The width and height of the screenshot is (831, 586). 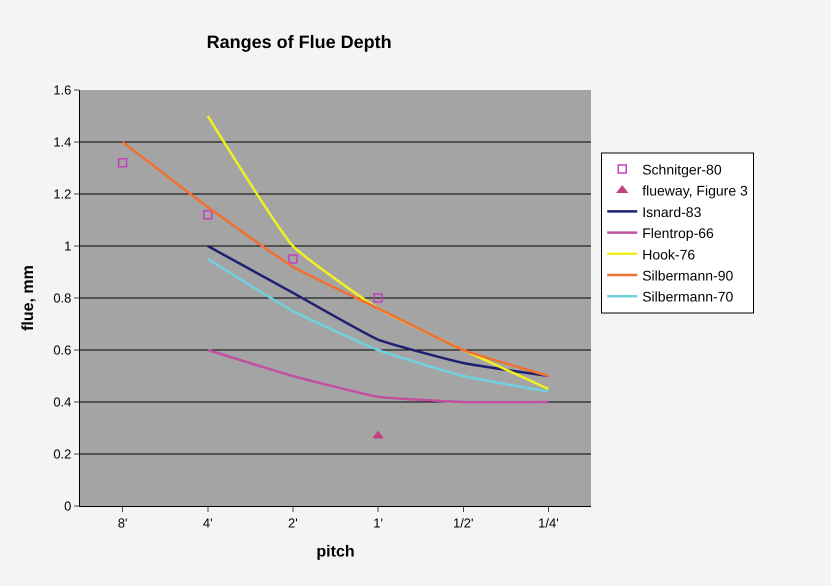 I want to click on legend-label: Hook-76, so click(x=669, y=254).